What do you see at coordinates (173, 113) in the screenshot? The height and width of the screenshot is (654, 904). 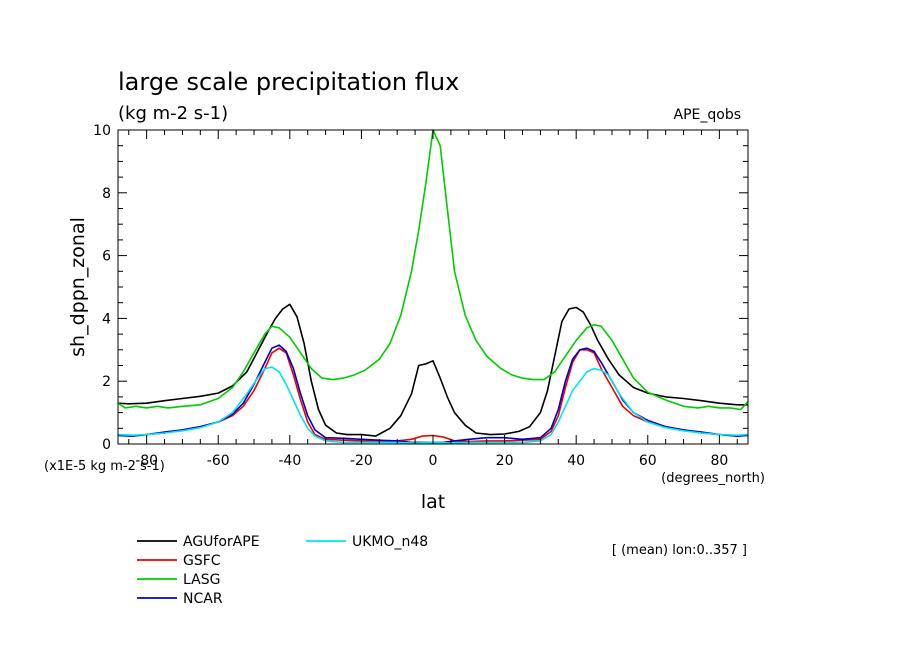 I see `chart-subtitle: (kg m-2 s-1)` at bounding box center [173, 113].